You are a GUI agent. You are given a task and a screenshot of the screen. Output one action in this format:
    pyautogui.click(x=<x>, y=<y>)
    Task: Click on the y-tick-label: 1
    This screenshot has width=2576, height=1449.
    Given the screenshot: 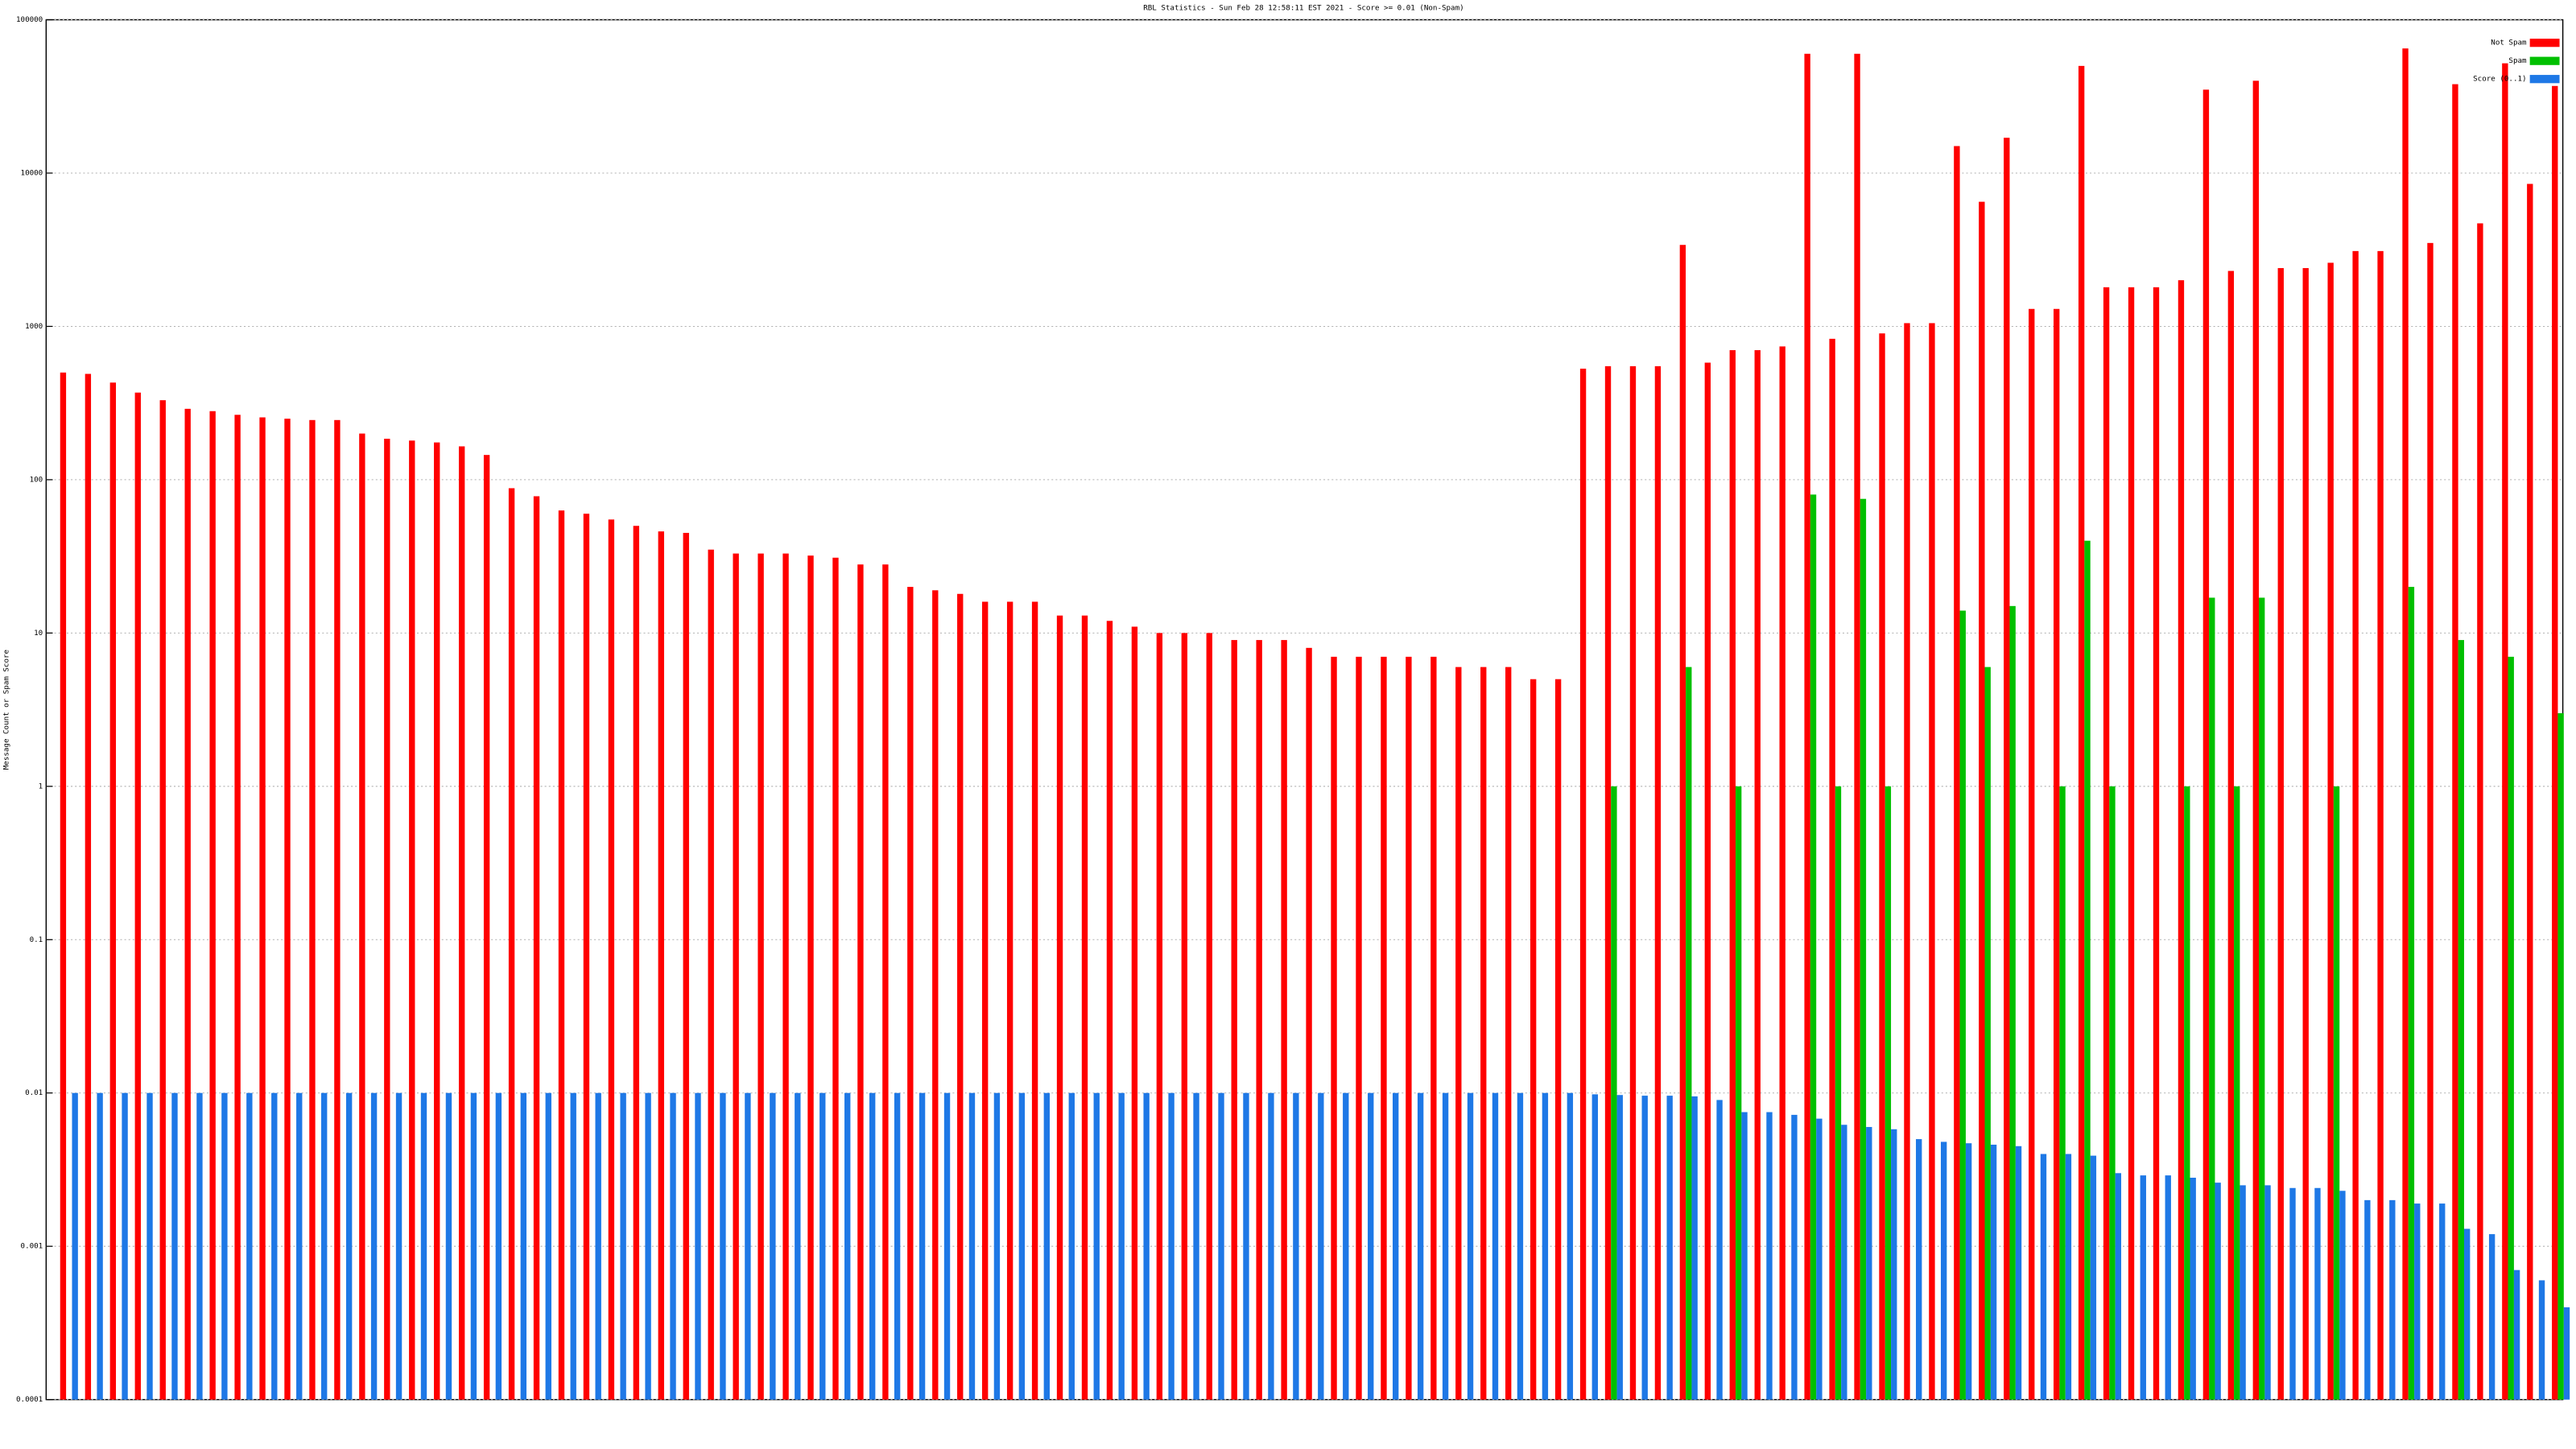 What is the action you would take?
    pyautogui.click(x=41, y=786)
    